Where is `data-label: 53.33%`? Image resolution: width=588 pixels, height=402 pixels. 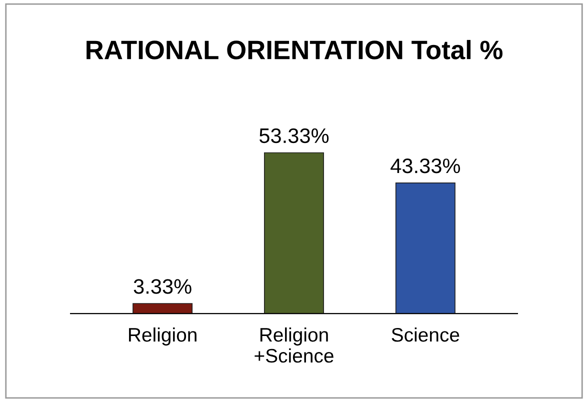
data-label: 53.33% is located at coordinates (294, 136).